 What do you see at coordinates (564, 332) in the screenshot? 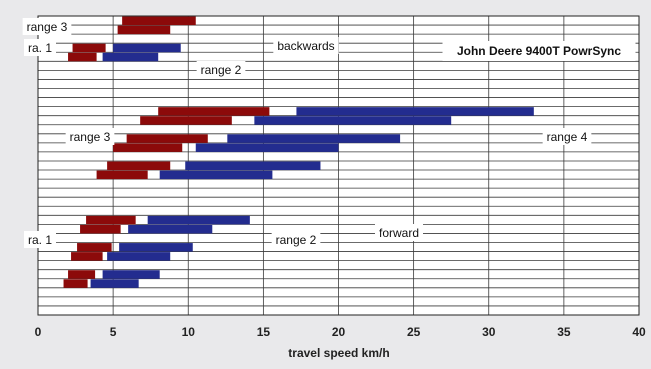
I see `x-tick-label: 35` at bounding box center [564, 332].